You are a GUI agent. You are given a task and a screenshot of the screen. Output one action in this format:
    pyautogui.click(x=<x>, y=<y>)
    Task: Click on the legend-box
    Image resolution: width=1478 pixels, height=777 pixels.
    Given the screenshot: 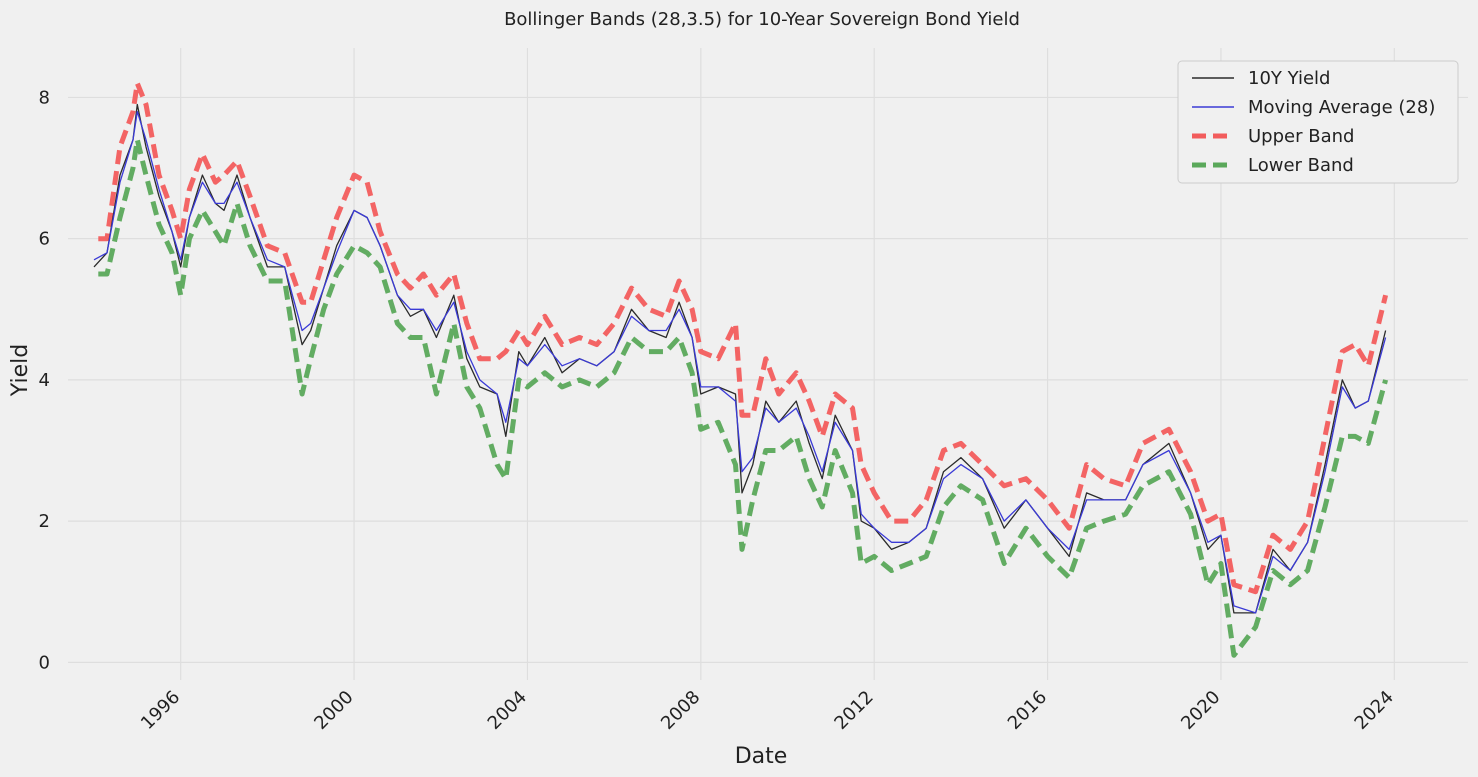 What is the action you would take?
    pyautogui.click(x=1318, y=122)
    